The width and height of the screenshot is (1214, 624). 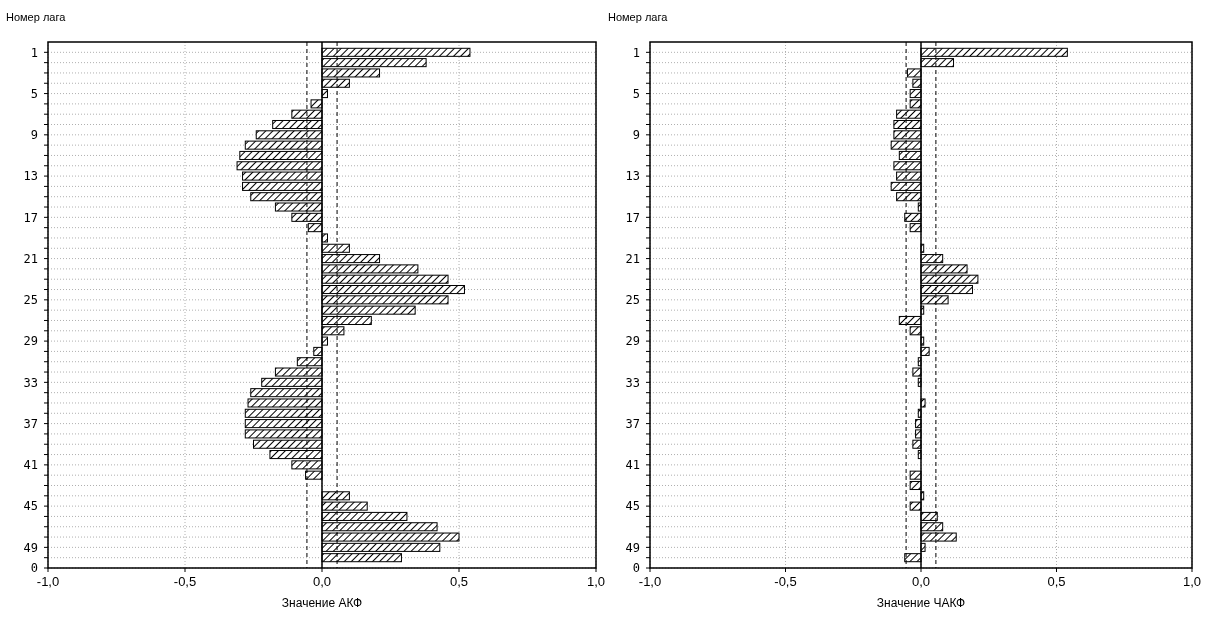 I want to click on x-axis-title: Значение ЧАКФ, so click(x=921, y=603).